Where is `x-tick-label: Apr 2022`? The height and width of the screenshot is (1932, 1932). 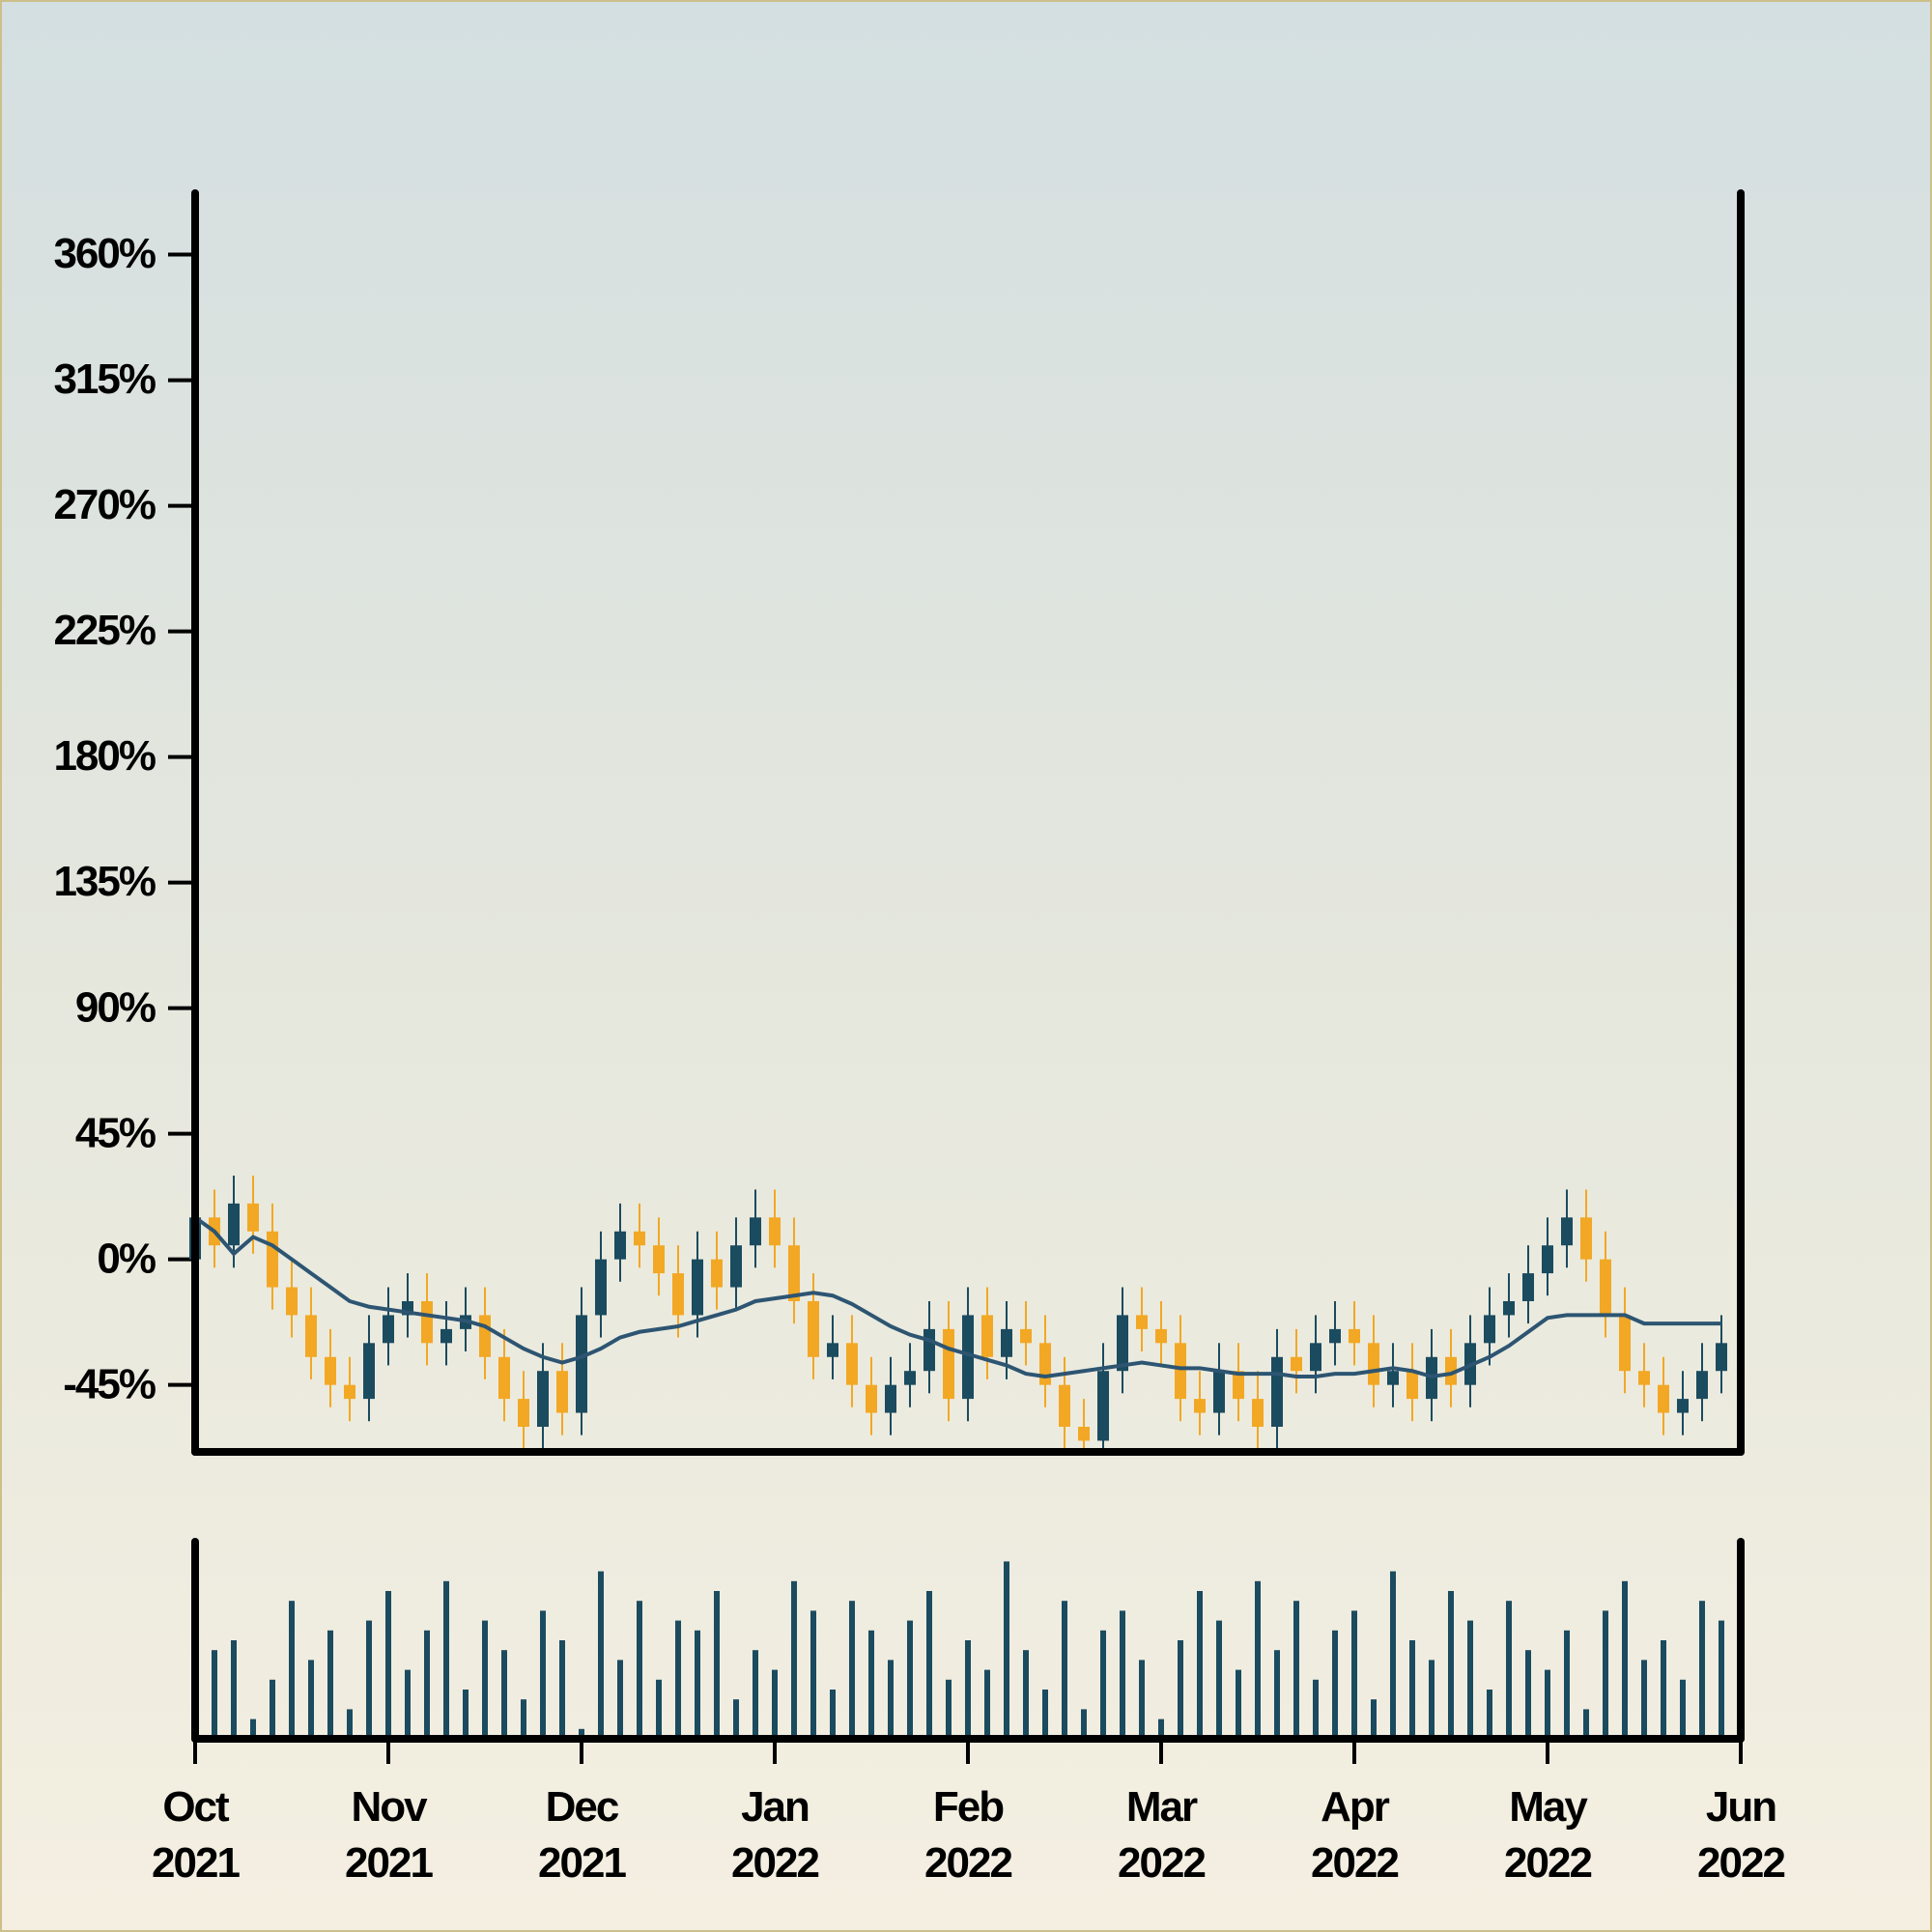
x-tick-label: Apr 2022 is located at coordinates (1355, 1835).